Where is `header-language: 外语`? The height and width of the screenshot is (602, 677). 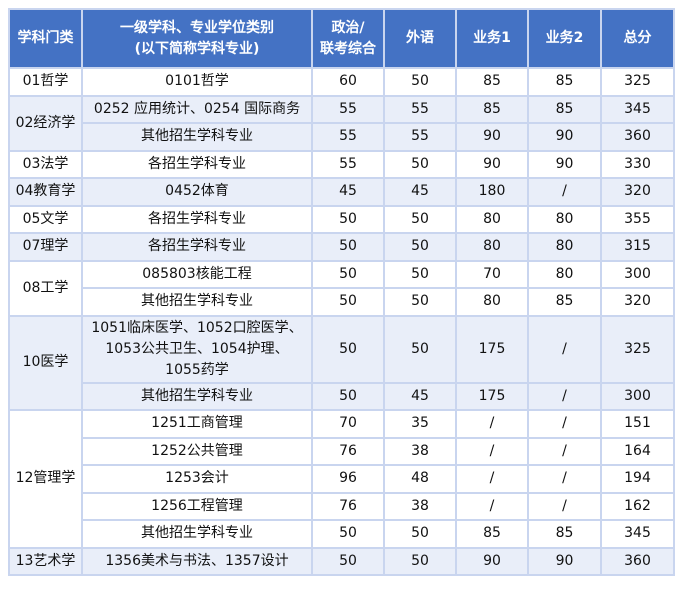 header-language: 外语 is located at coordinates (420, 38).